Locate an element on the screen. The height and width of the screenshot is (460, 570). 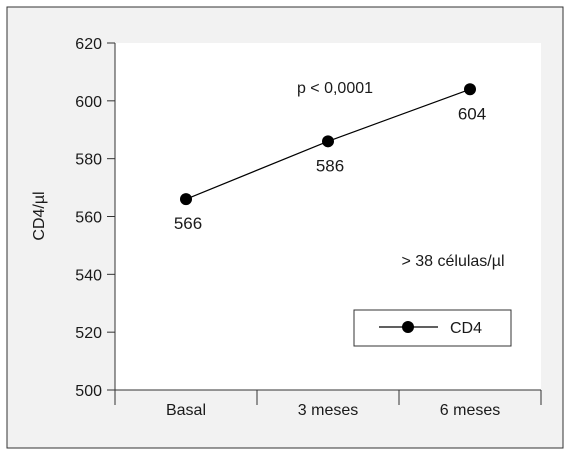
legend-label: CD4 is located at coordinates (466, 328).